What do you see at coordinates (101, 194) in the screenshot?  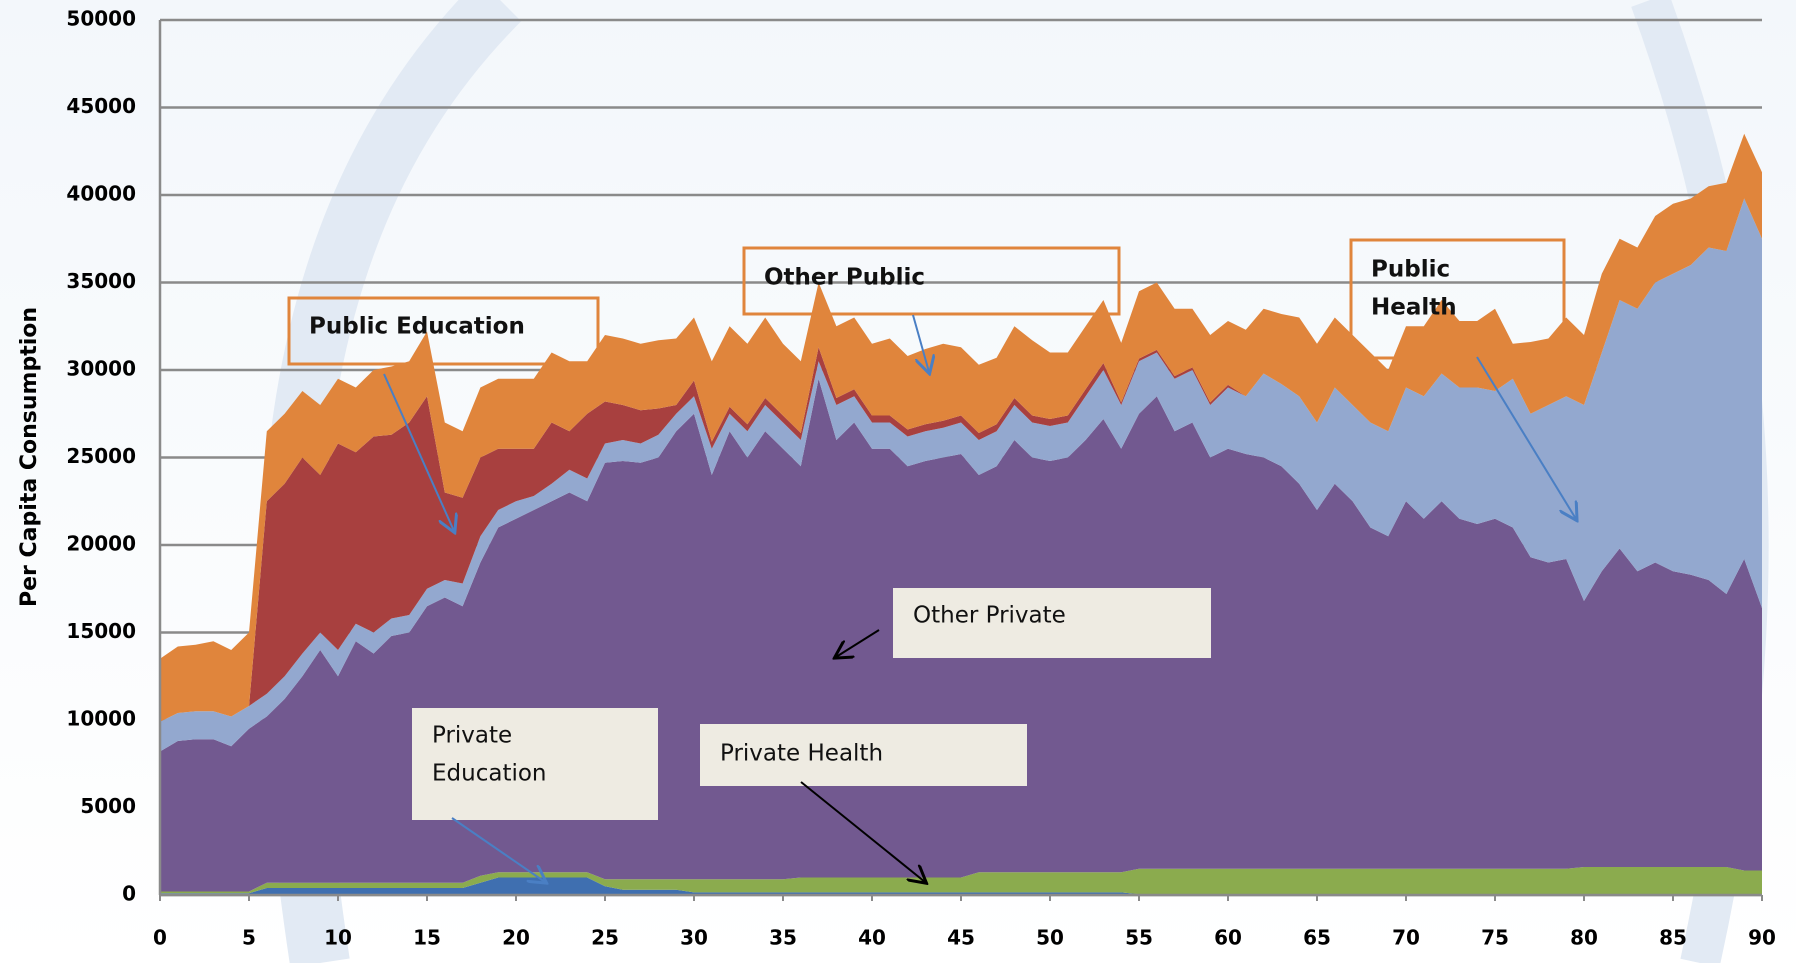 I see `y-tick-label: 40000` at bounding box center [101, 194].